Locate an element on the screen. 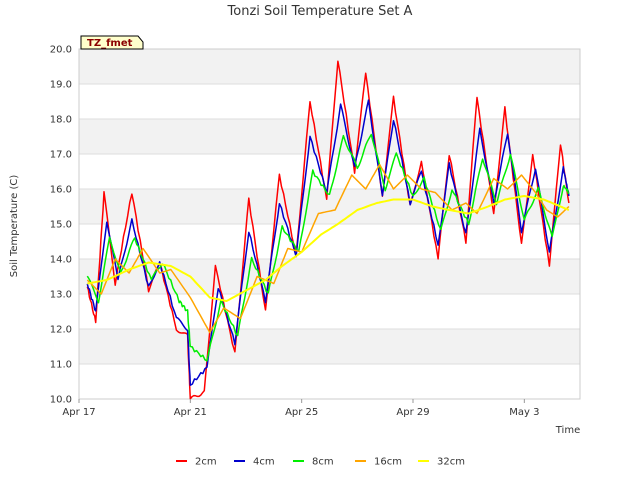 The height and width of the screenshot is (480, 640). legend: 2cm 4cm 8cm 16cm 32cm is located at coordinates (320, 462).